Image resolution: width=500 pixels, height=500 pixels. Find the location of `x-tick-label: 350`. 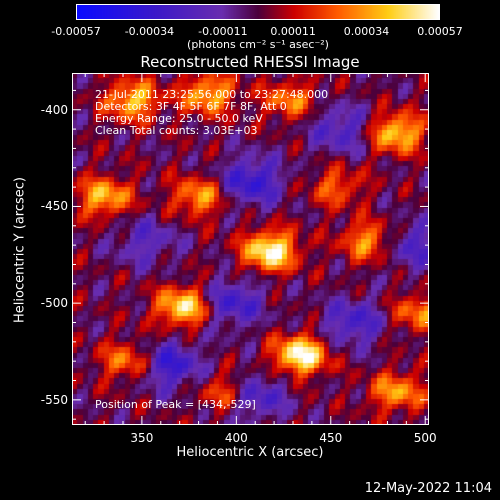

x-tick-label: 350 is located at coordinates (142, 438).